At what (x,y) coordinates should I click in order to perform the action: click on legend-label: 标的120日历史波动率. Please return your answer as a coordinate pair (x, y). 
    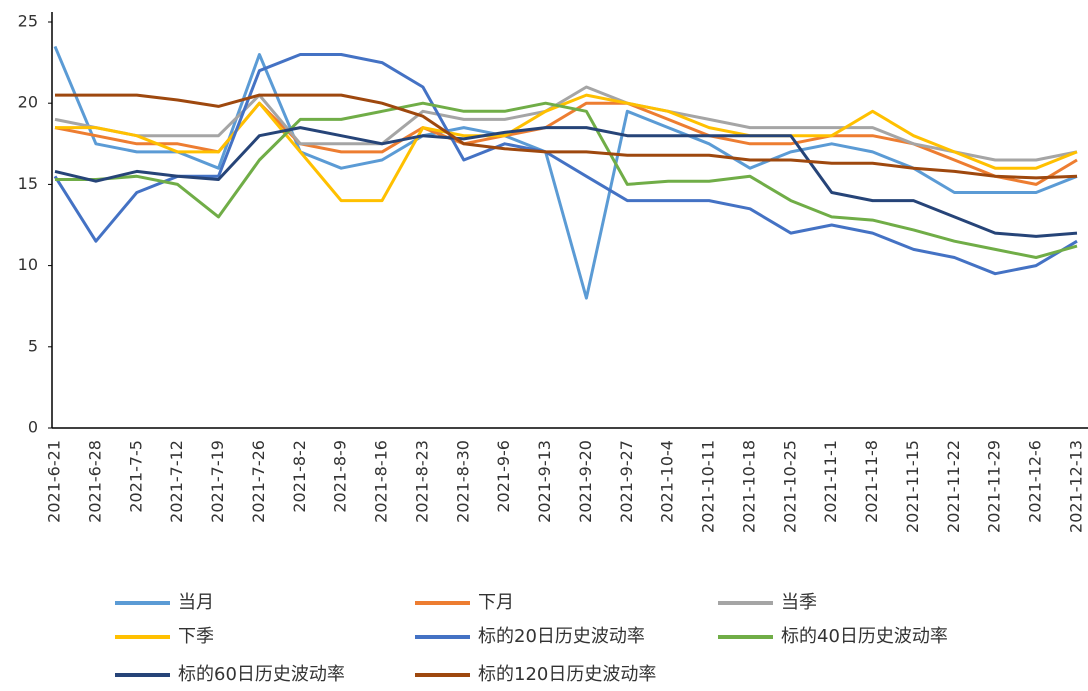
    Looking at the image, I should click on (567, 674).